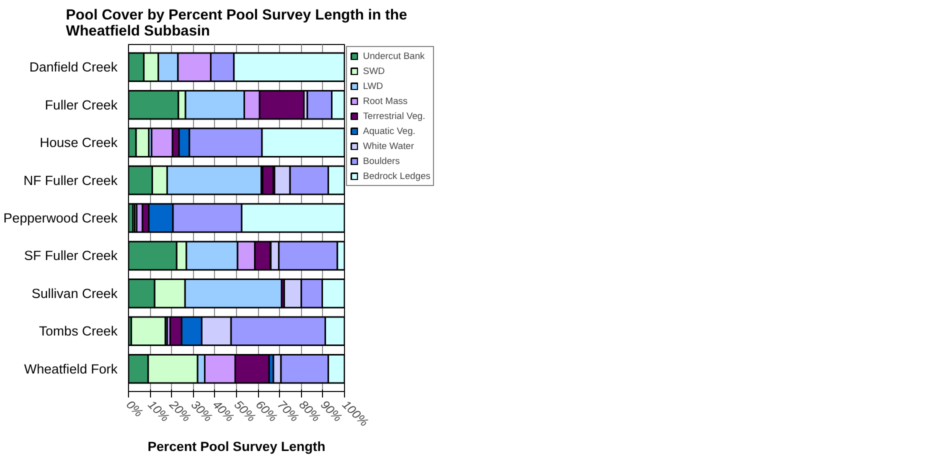 Image resolution: width=928 pixels, height=457 pixels. What do you see at coordinates (79, 142) in the screenshot?
I see `y-tick-label: House Creek` at bounding box center [79, 142].